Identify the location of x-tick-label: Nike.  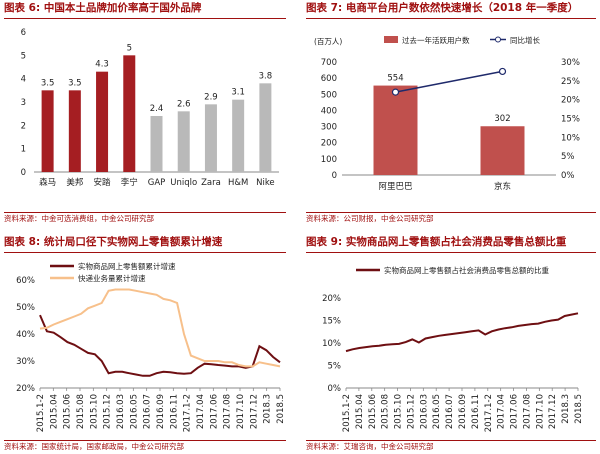
(265, 183).